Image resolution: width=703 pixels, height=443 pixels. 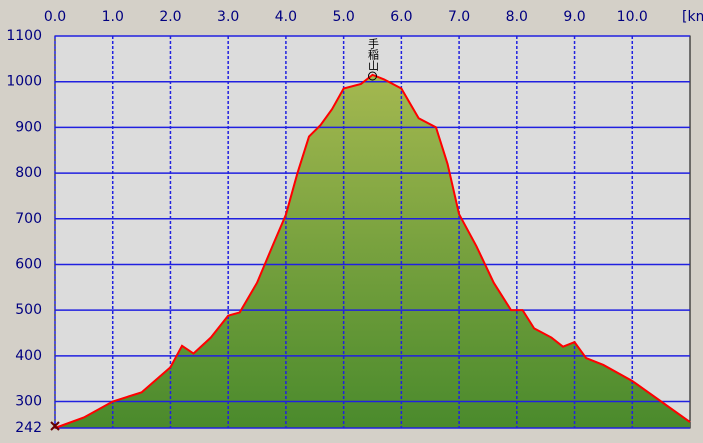 I want to click on x-tick-label: 1.0, so click(x=113, y=17).